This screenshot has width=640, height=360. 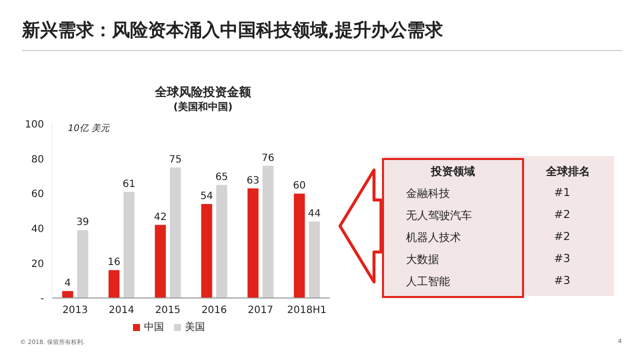 I want to click on text: #1, so click(x=562, y=192).